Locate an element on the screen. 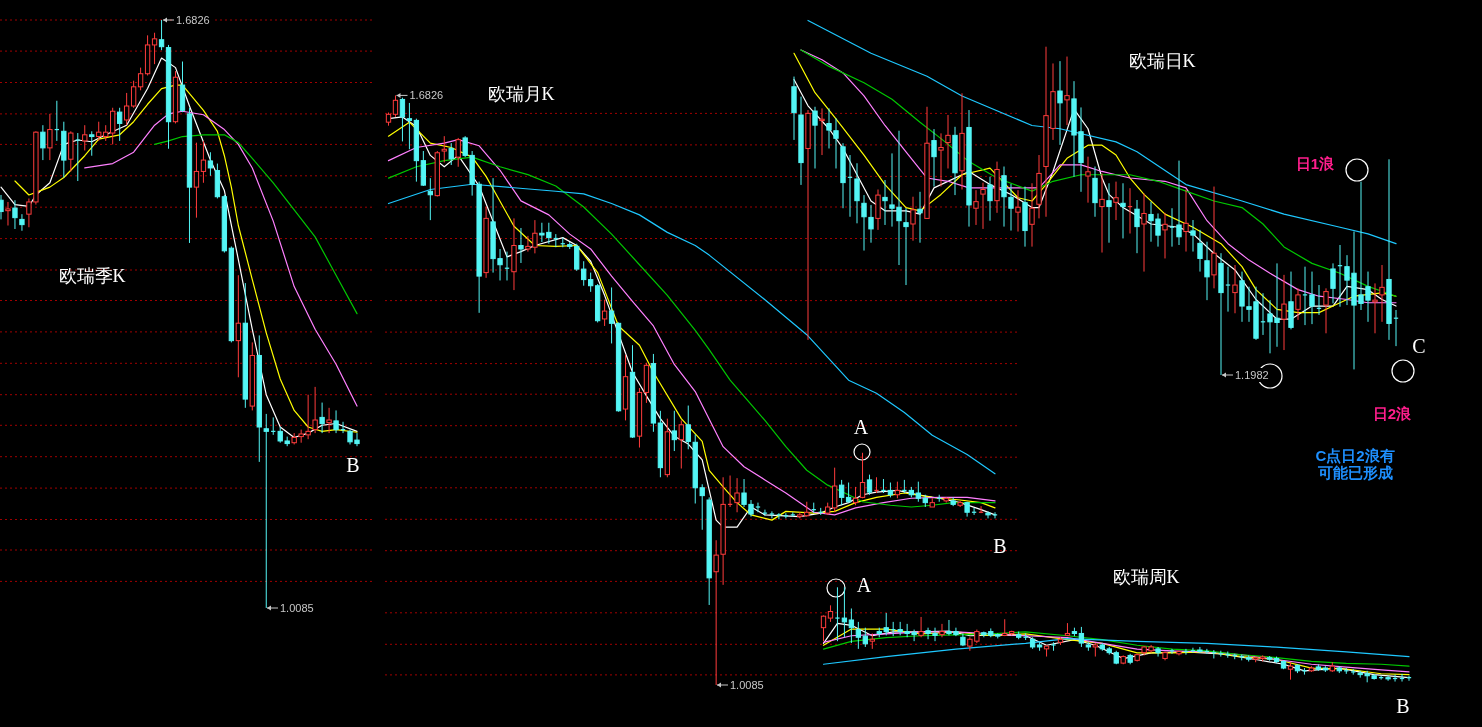 The width and height of the screenshot is (1482, 727). text: B is located at coordinates (1403, 706).